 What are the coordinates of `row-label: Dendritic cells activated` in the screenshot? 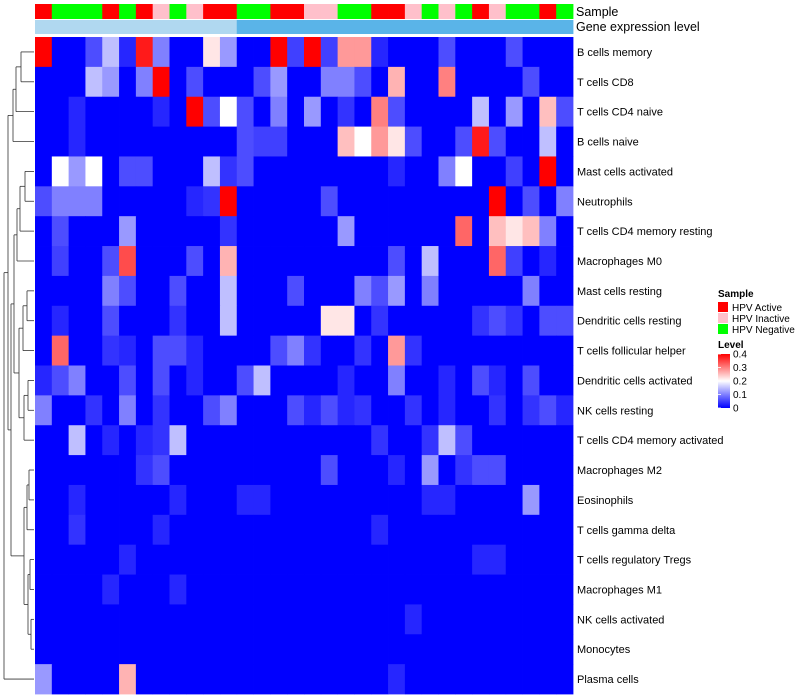 It's located at (635, 381).